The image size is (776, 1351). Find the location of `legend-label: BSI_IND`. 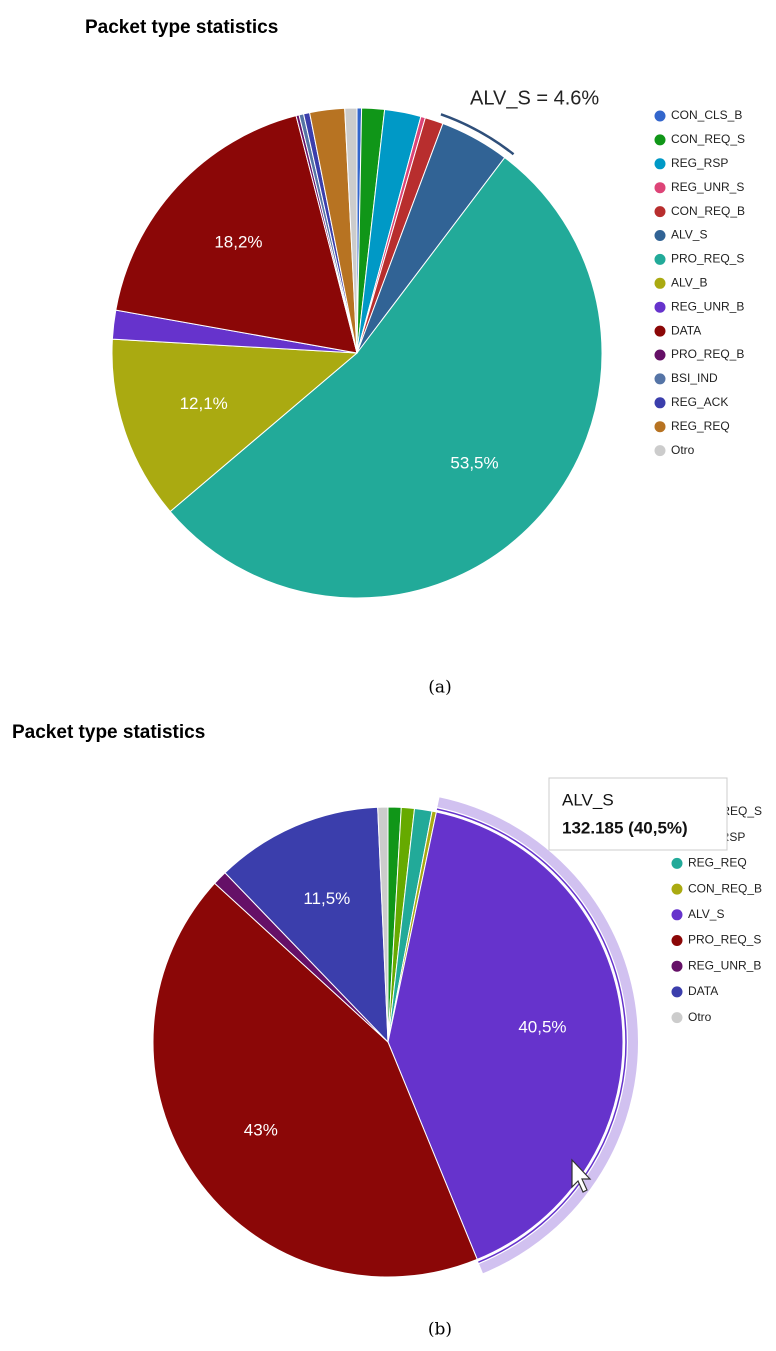

legend-label: BSI_IND is located at coordinates (694, 378).